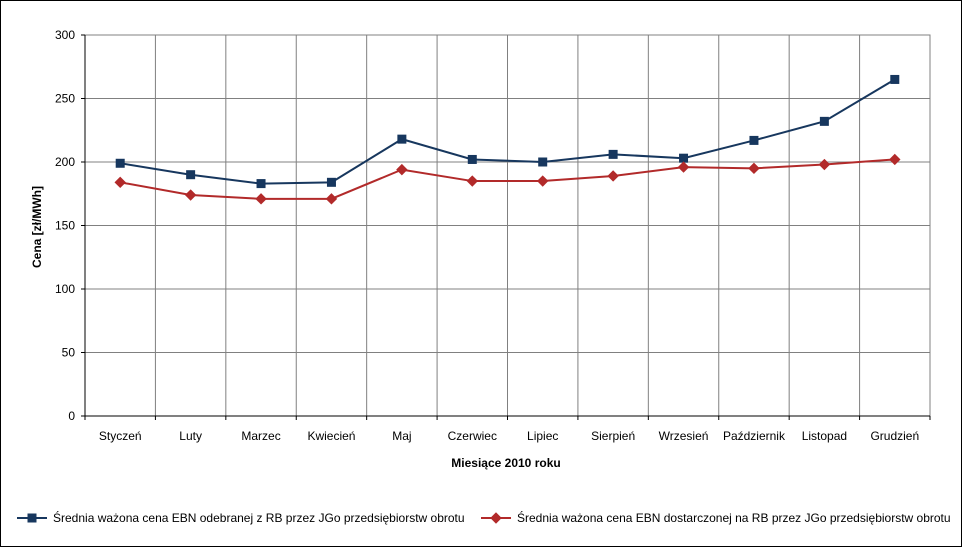 The height and width of the screenshot is (551, 962). What do you see at coordinates (754, 436) in the screenshot?
I see `x-tick-label: Październik` at bounding box center [754, 436].